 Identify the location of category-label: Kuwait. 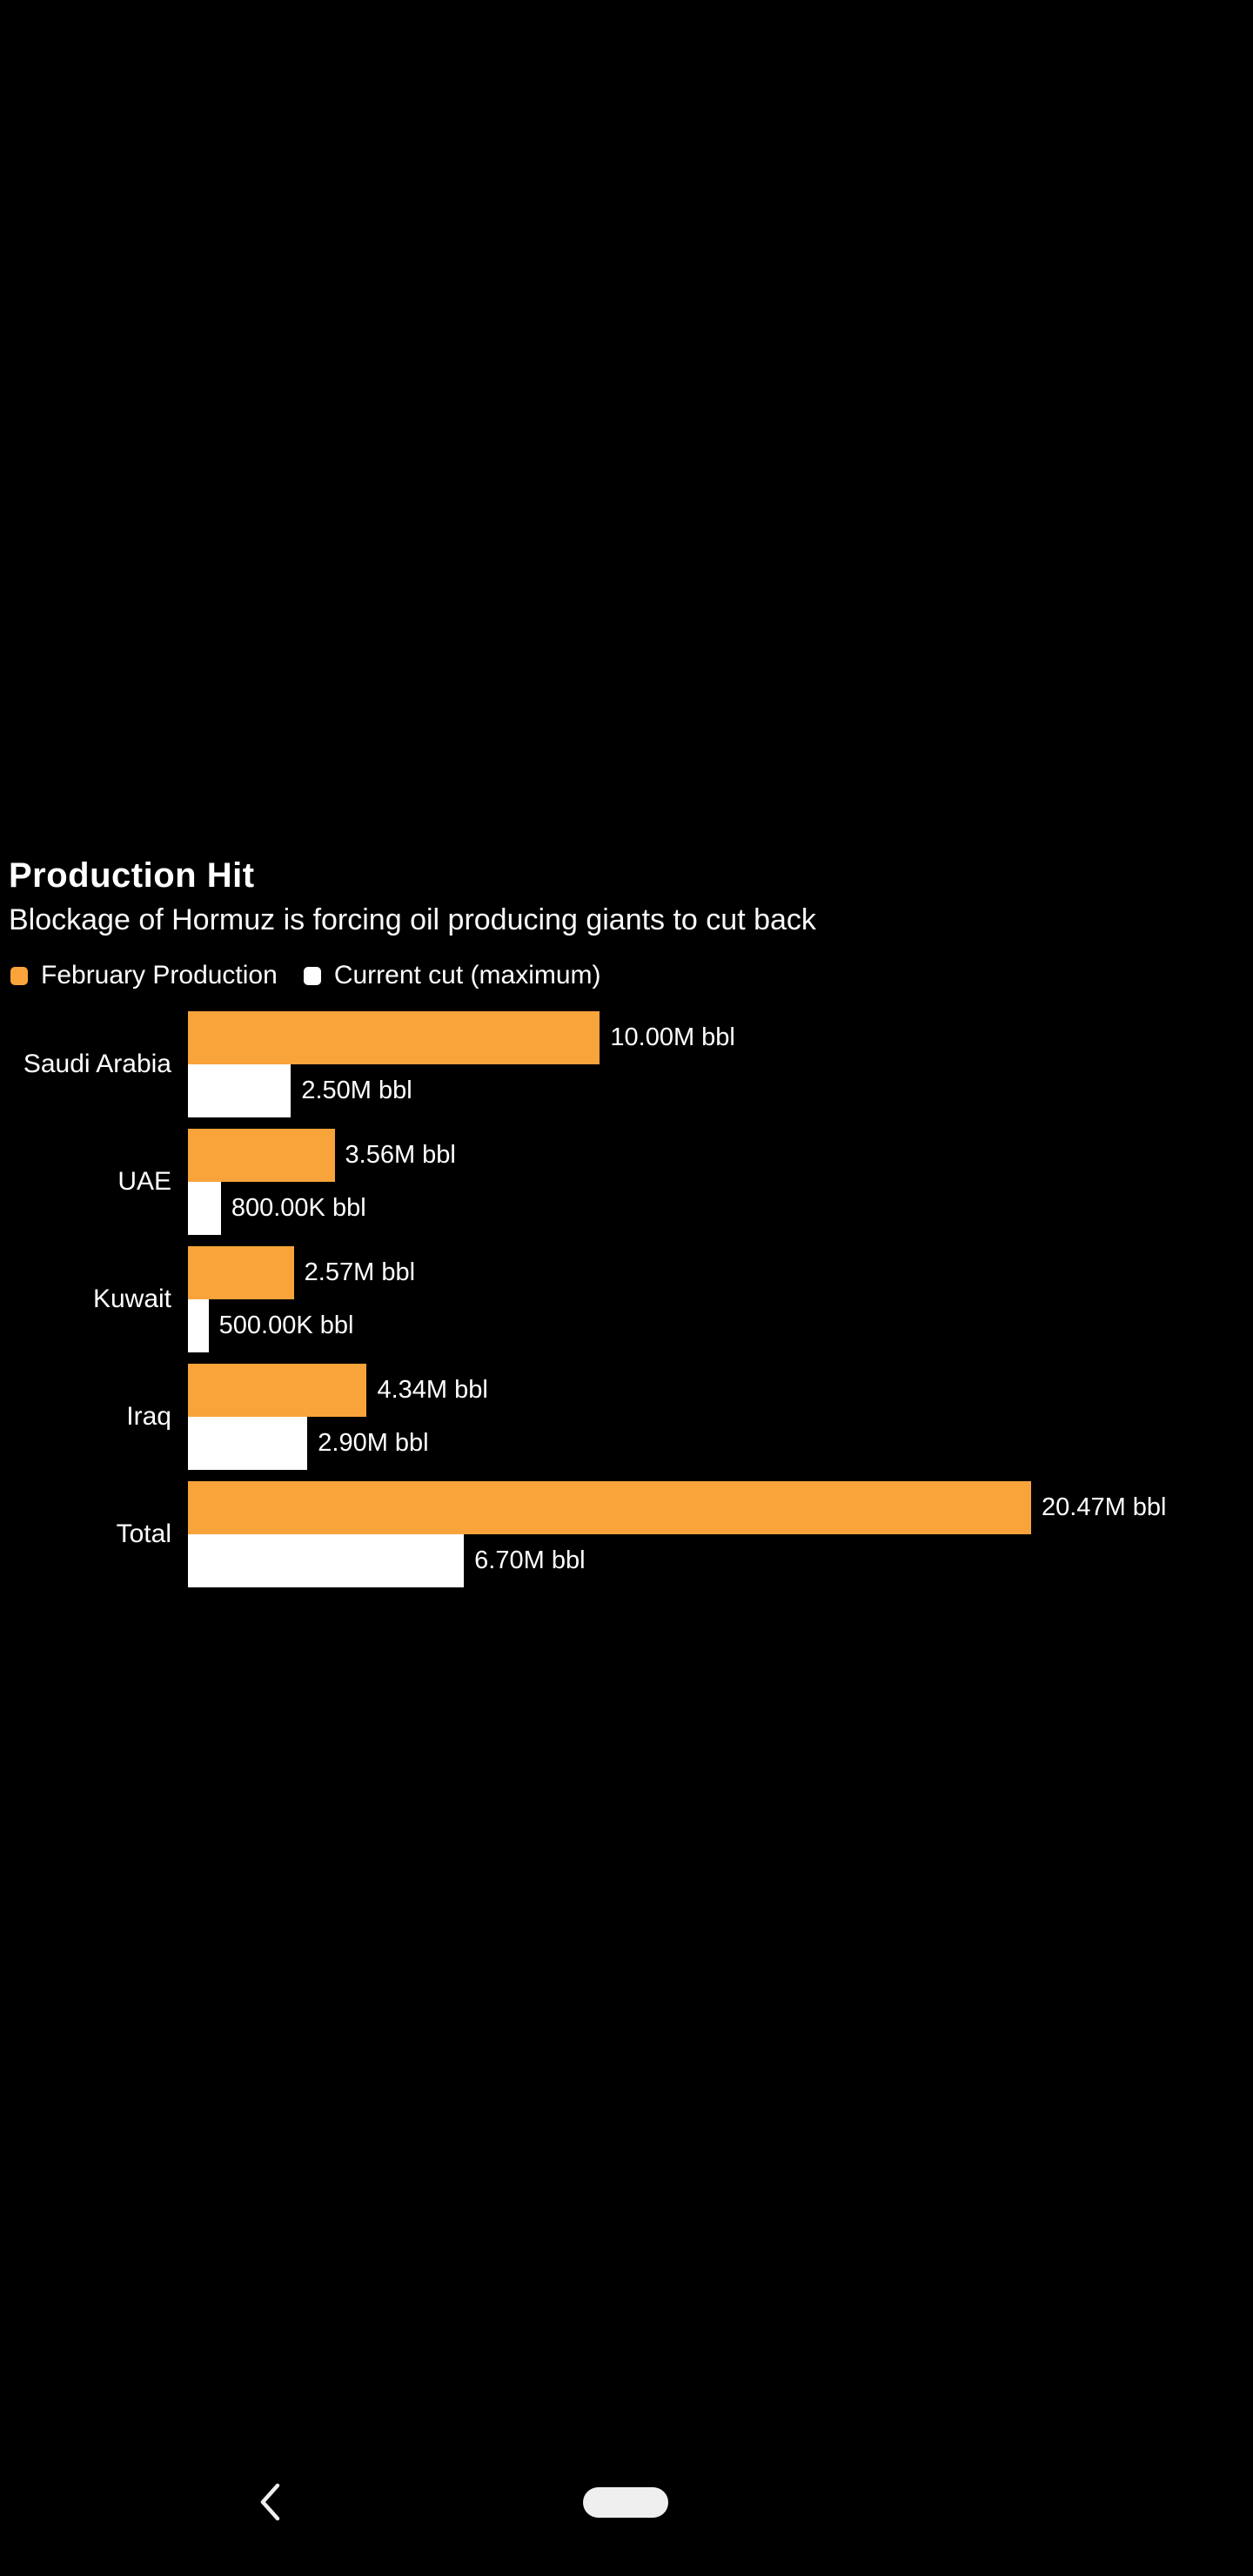
(131, 1299).